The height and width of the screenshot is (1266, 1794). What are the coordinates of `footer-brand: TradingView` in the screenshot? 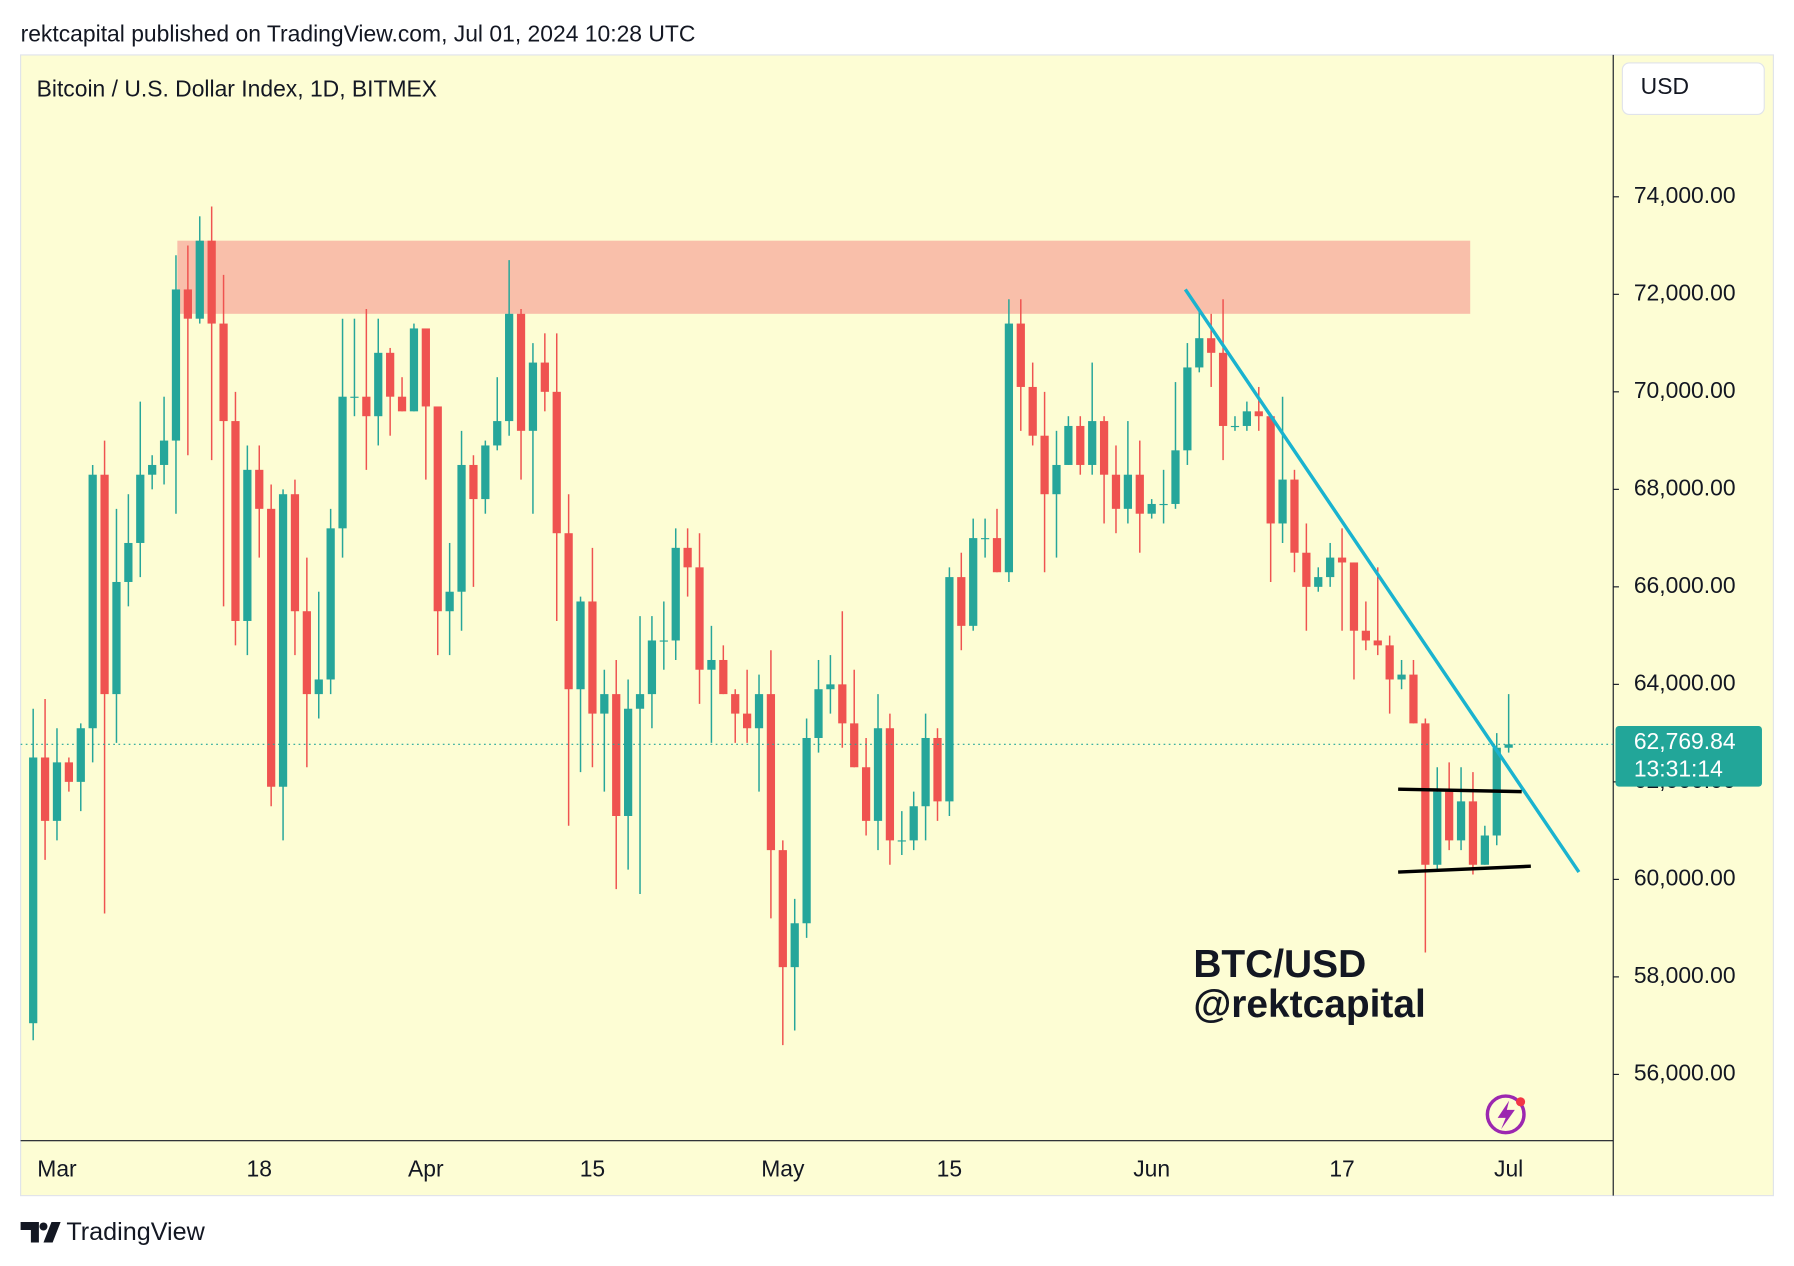 It's located at (135, 1232).